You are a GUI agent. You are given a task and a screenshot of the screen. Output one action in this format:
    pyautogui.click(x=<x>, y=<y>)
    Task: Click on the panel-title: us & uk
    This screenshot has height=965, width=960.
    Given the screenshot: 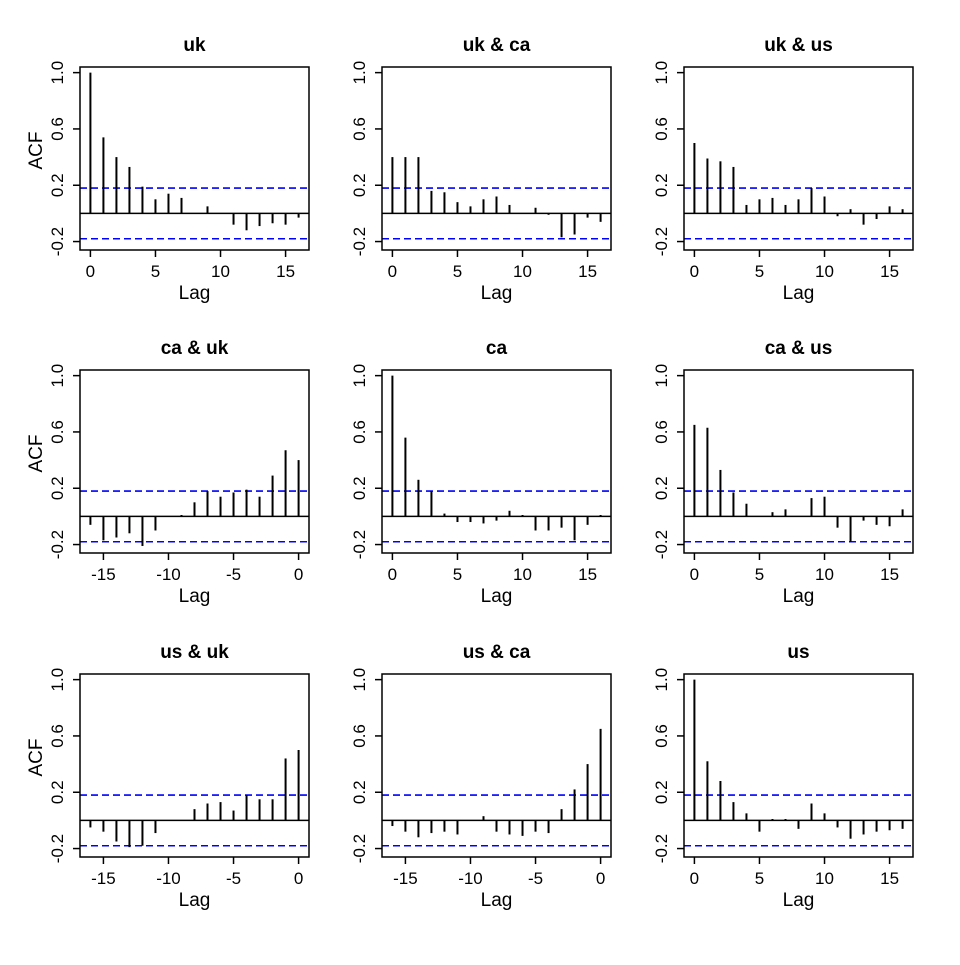 What is the action you would take?
    pyautogui.click(x=194, y=652)
    